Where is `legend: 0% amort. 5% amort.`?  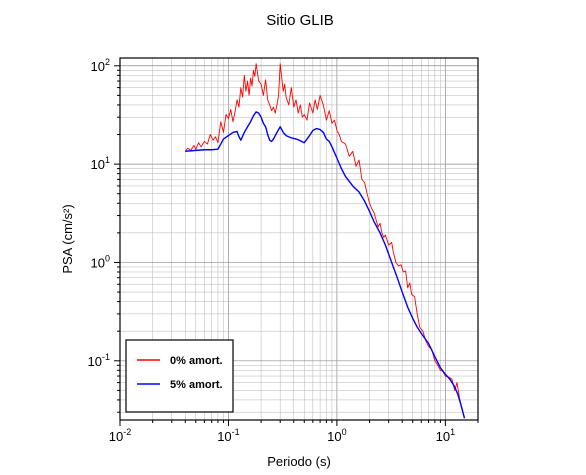
legend: 0% amort. 5% amort. is located at coordinates (179, 376).